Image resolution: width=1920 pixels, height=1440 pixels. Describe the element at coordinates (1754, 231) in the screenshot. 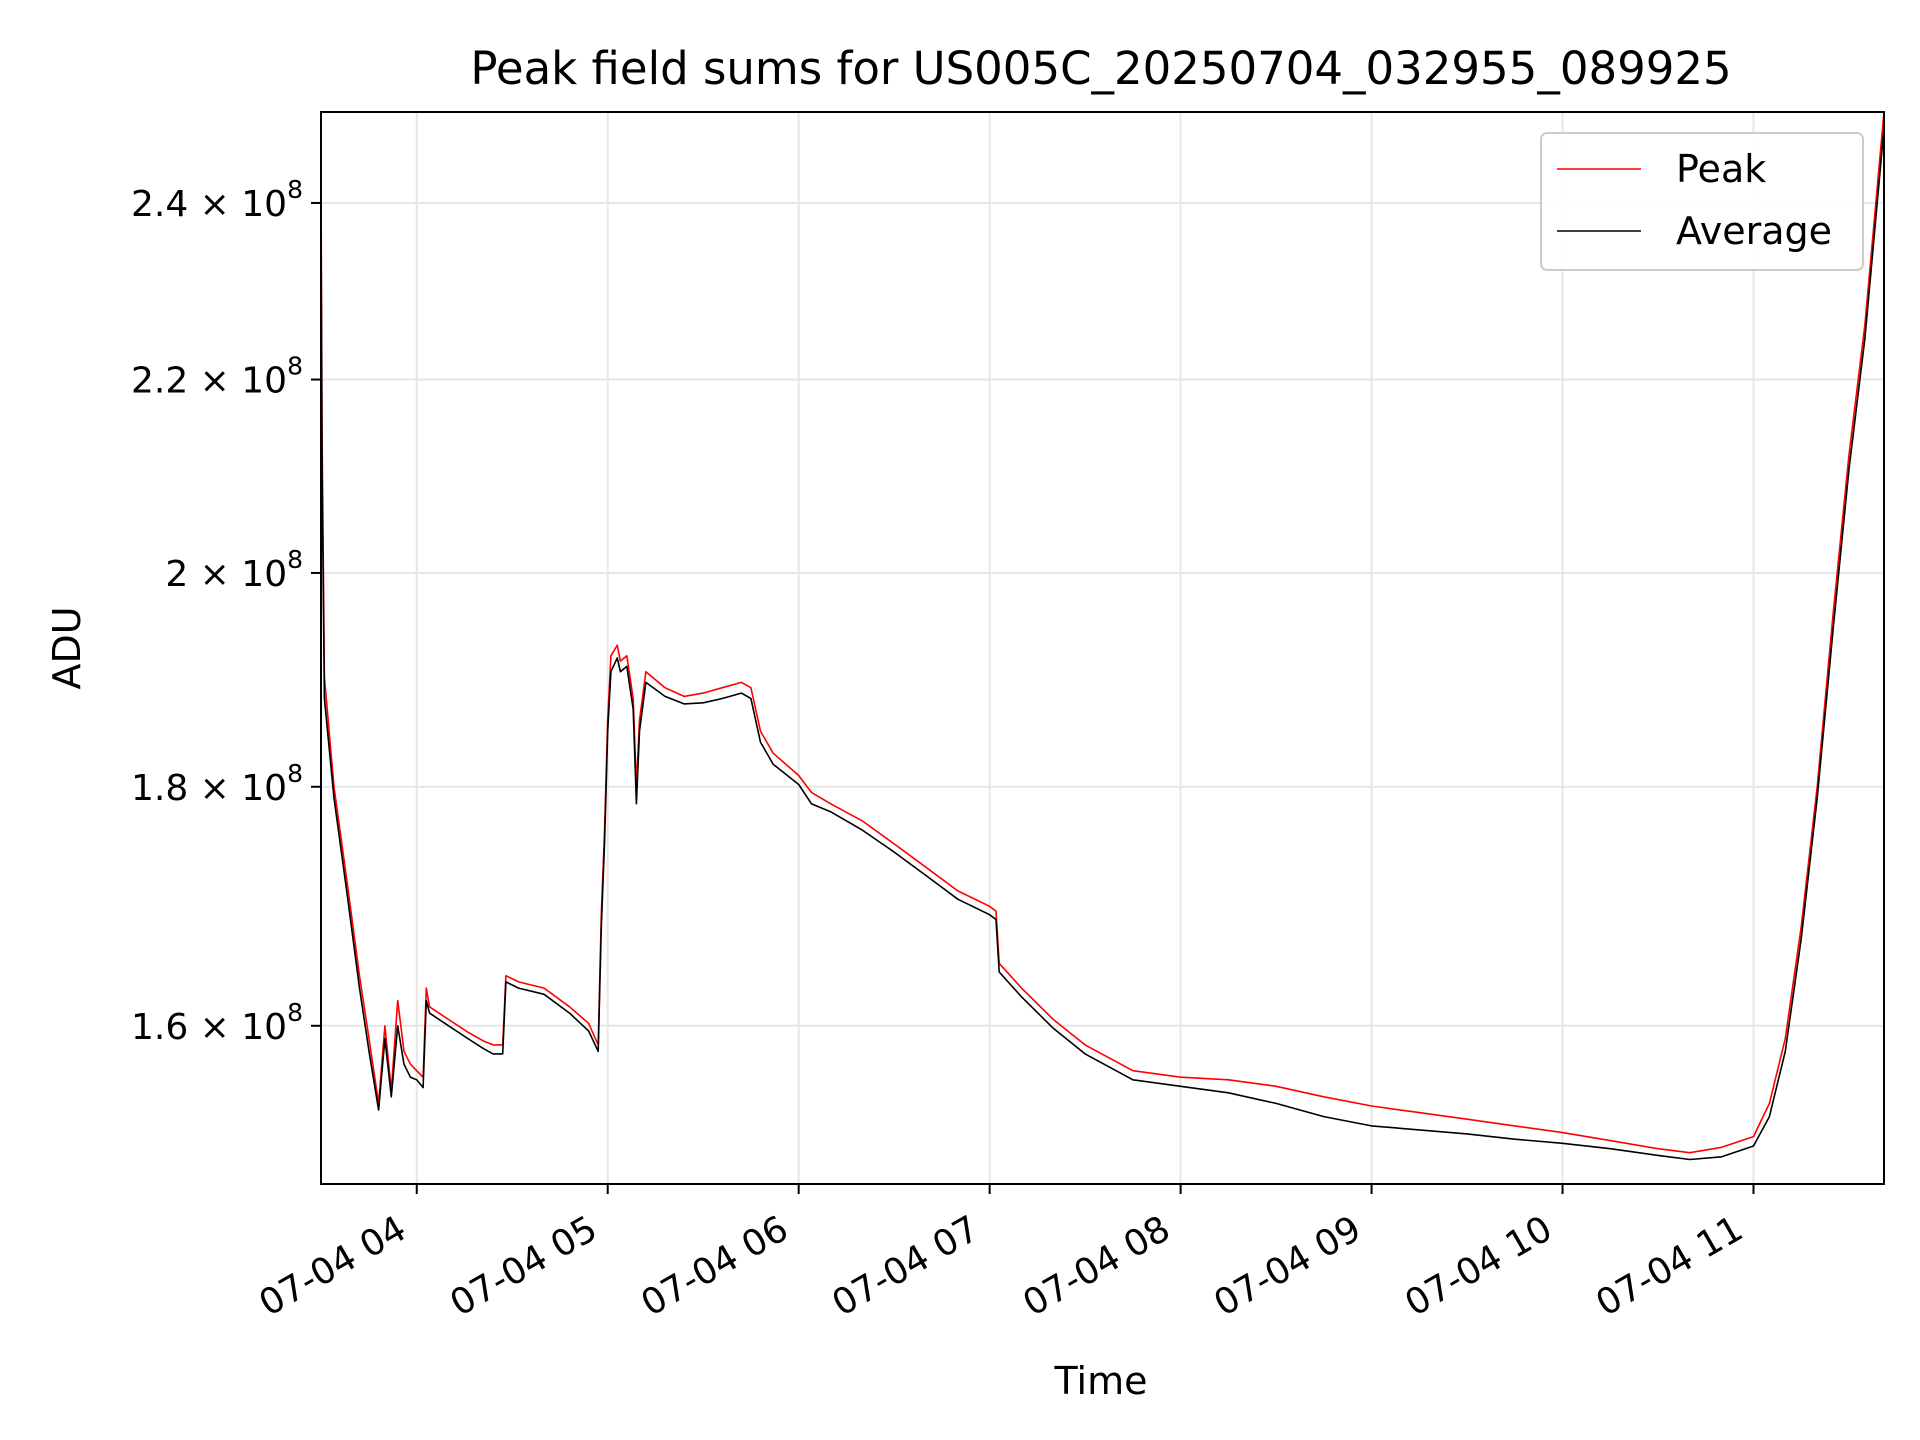

I see `legend-label-average: Average` at that location.